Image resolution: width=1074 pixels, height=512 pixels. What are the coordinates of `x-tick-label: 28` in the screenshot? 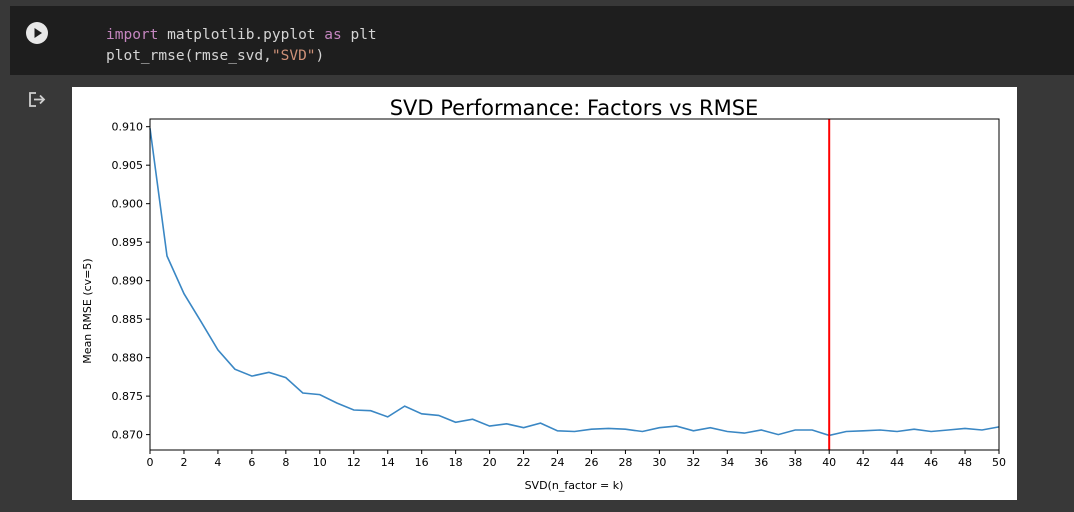 It's located at (625, 462).